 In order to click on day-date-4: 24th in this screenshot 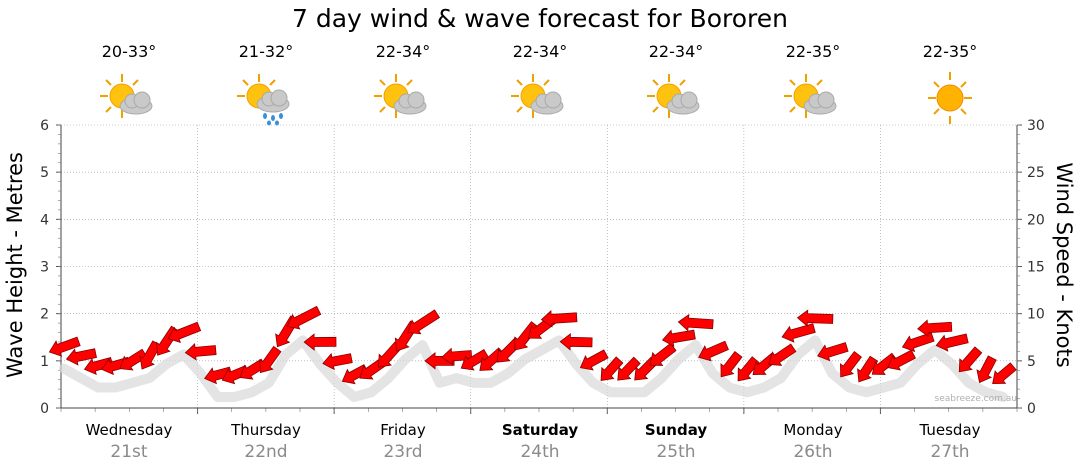, I will do `click(540, 452)`.